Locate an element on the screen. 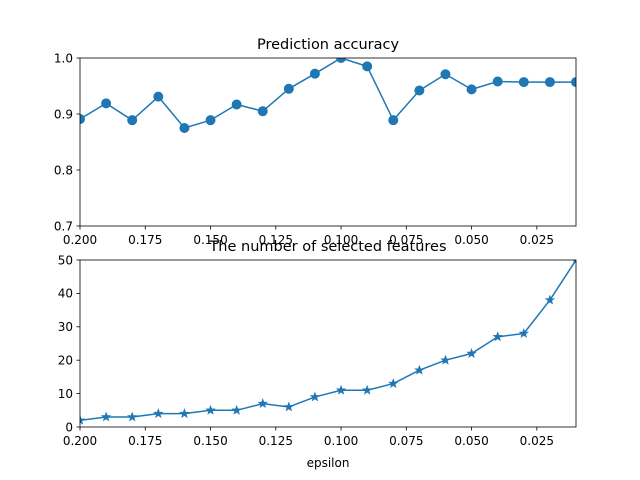 The height and width of the screenshot is (480, 640). features-y-ticks: 0 10 20 30 40 50 is located at coordinates (69, 343).